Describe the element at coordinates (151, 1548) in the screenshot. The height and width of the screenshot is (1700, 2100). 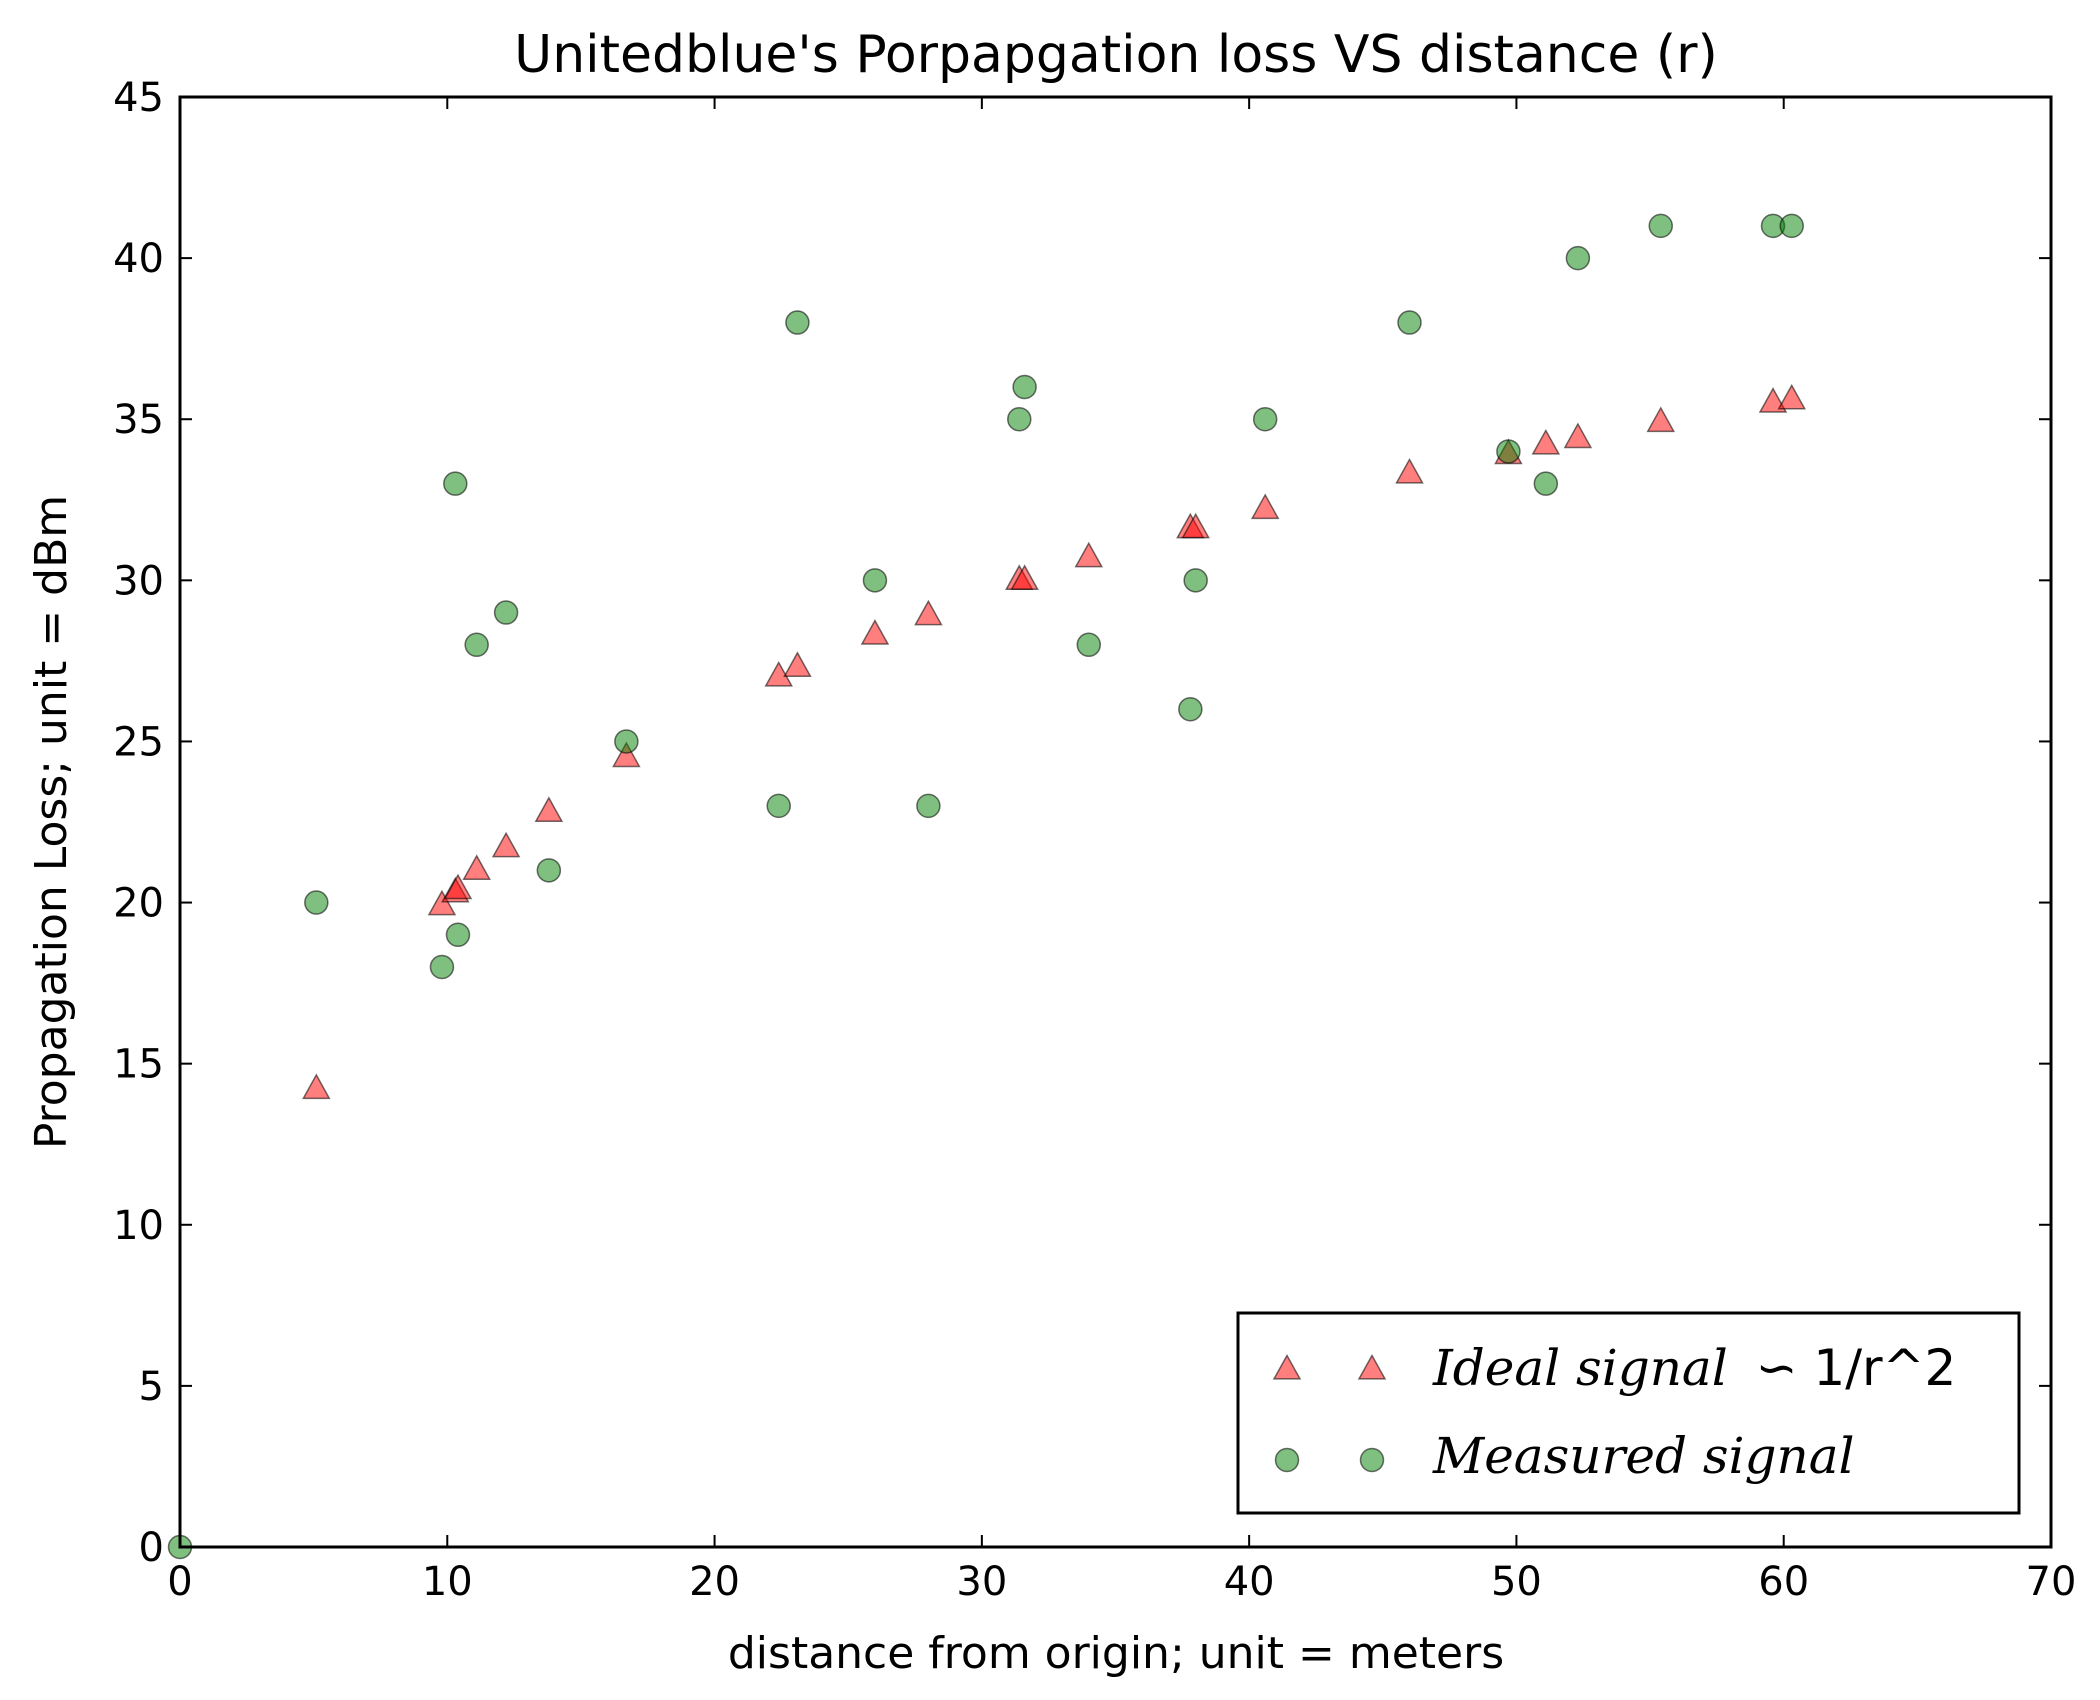
I see `y-tick-label: 0` at that location.